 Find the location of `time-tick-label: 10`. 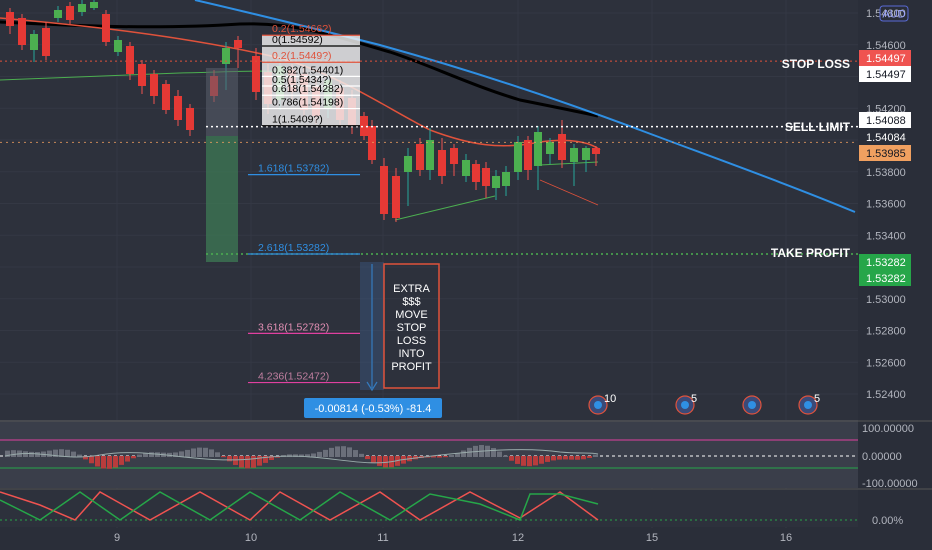

time-tick-label: 10 is located at coordinates (251, 538).